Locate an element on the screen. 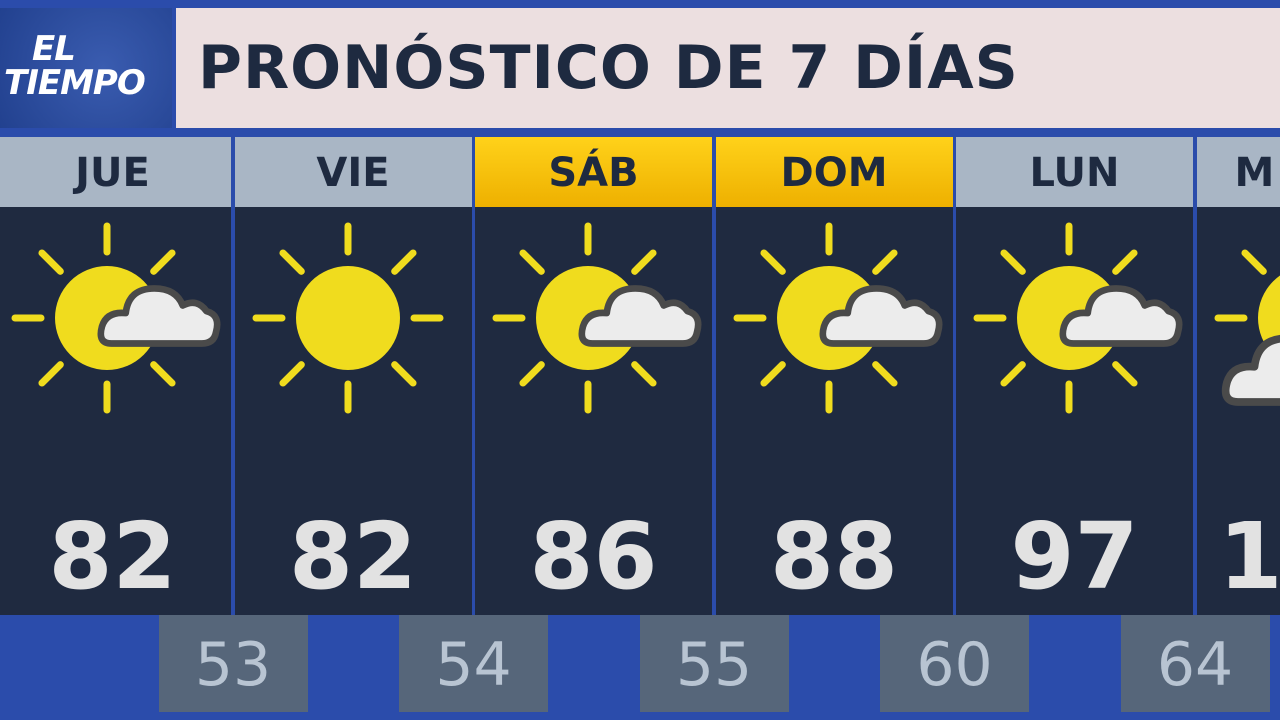  high-temp: 86 is located at coordinates (593, 556).